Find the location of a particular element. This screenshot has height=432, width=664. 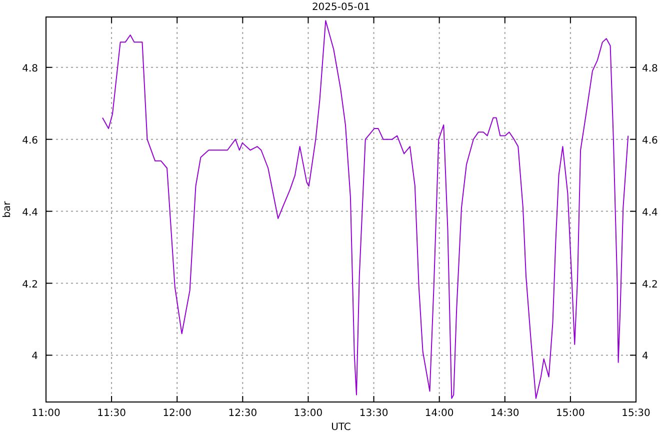

x-tick-label: 13:30 is located at coordinates (373, 413).